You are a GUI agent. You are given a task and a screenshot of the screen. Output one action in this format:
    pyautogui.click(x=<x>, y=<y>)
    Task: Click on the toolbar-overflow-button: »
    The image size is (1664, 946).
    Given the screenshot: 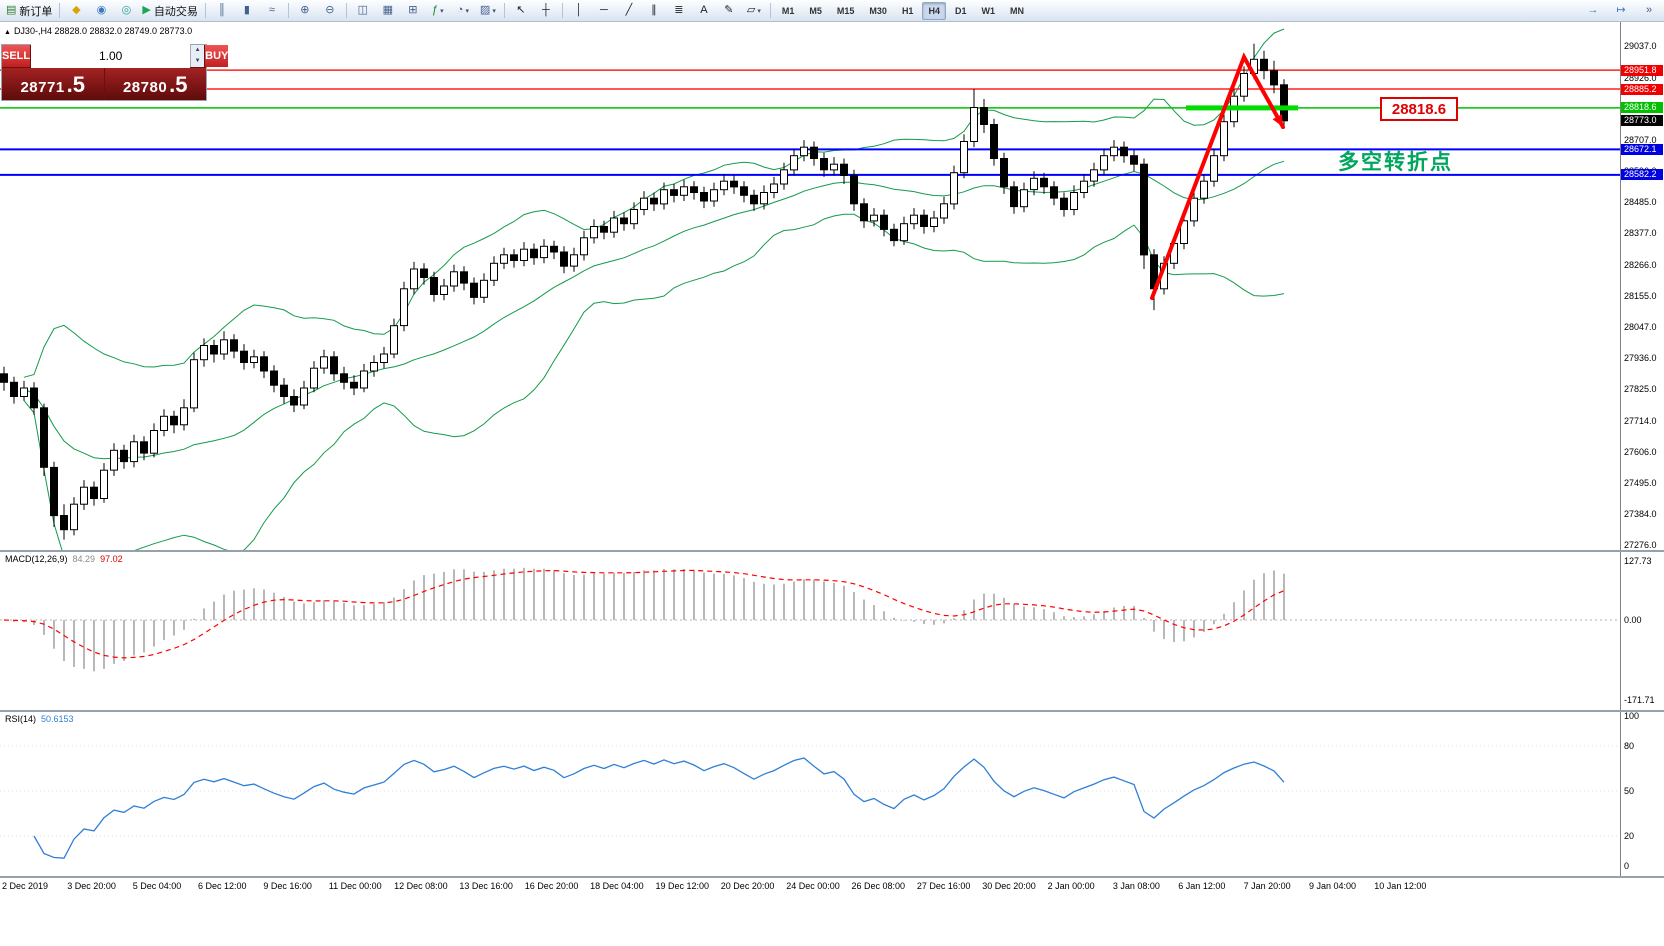 What is the action you would take?
    pyautogui.click(x=1649, y=11)
    